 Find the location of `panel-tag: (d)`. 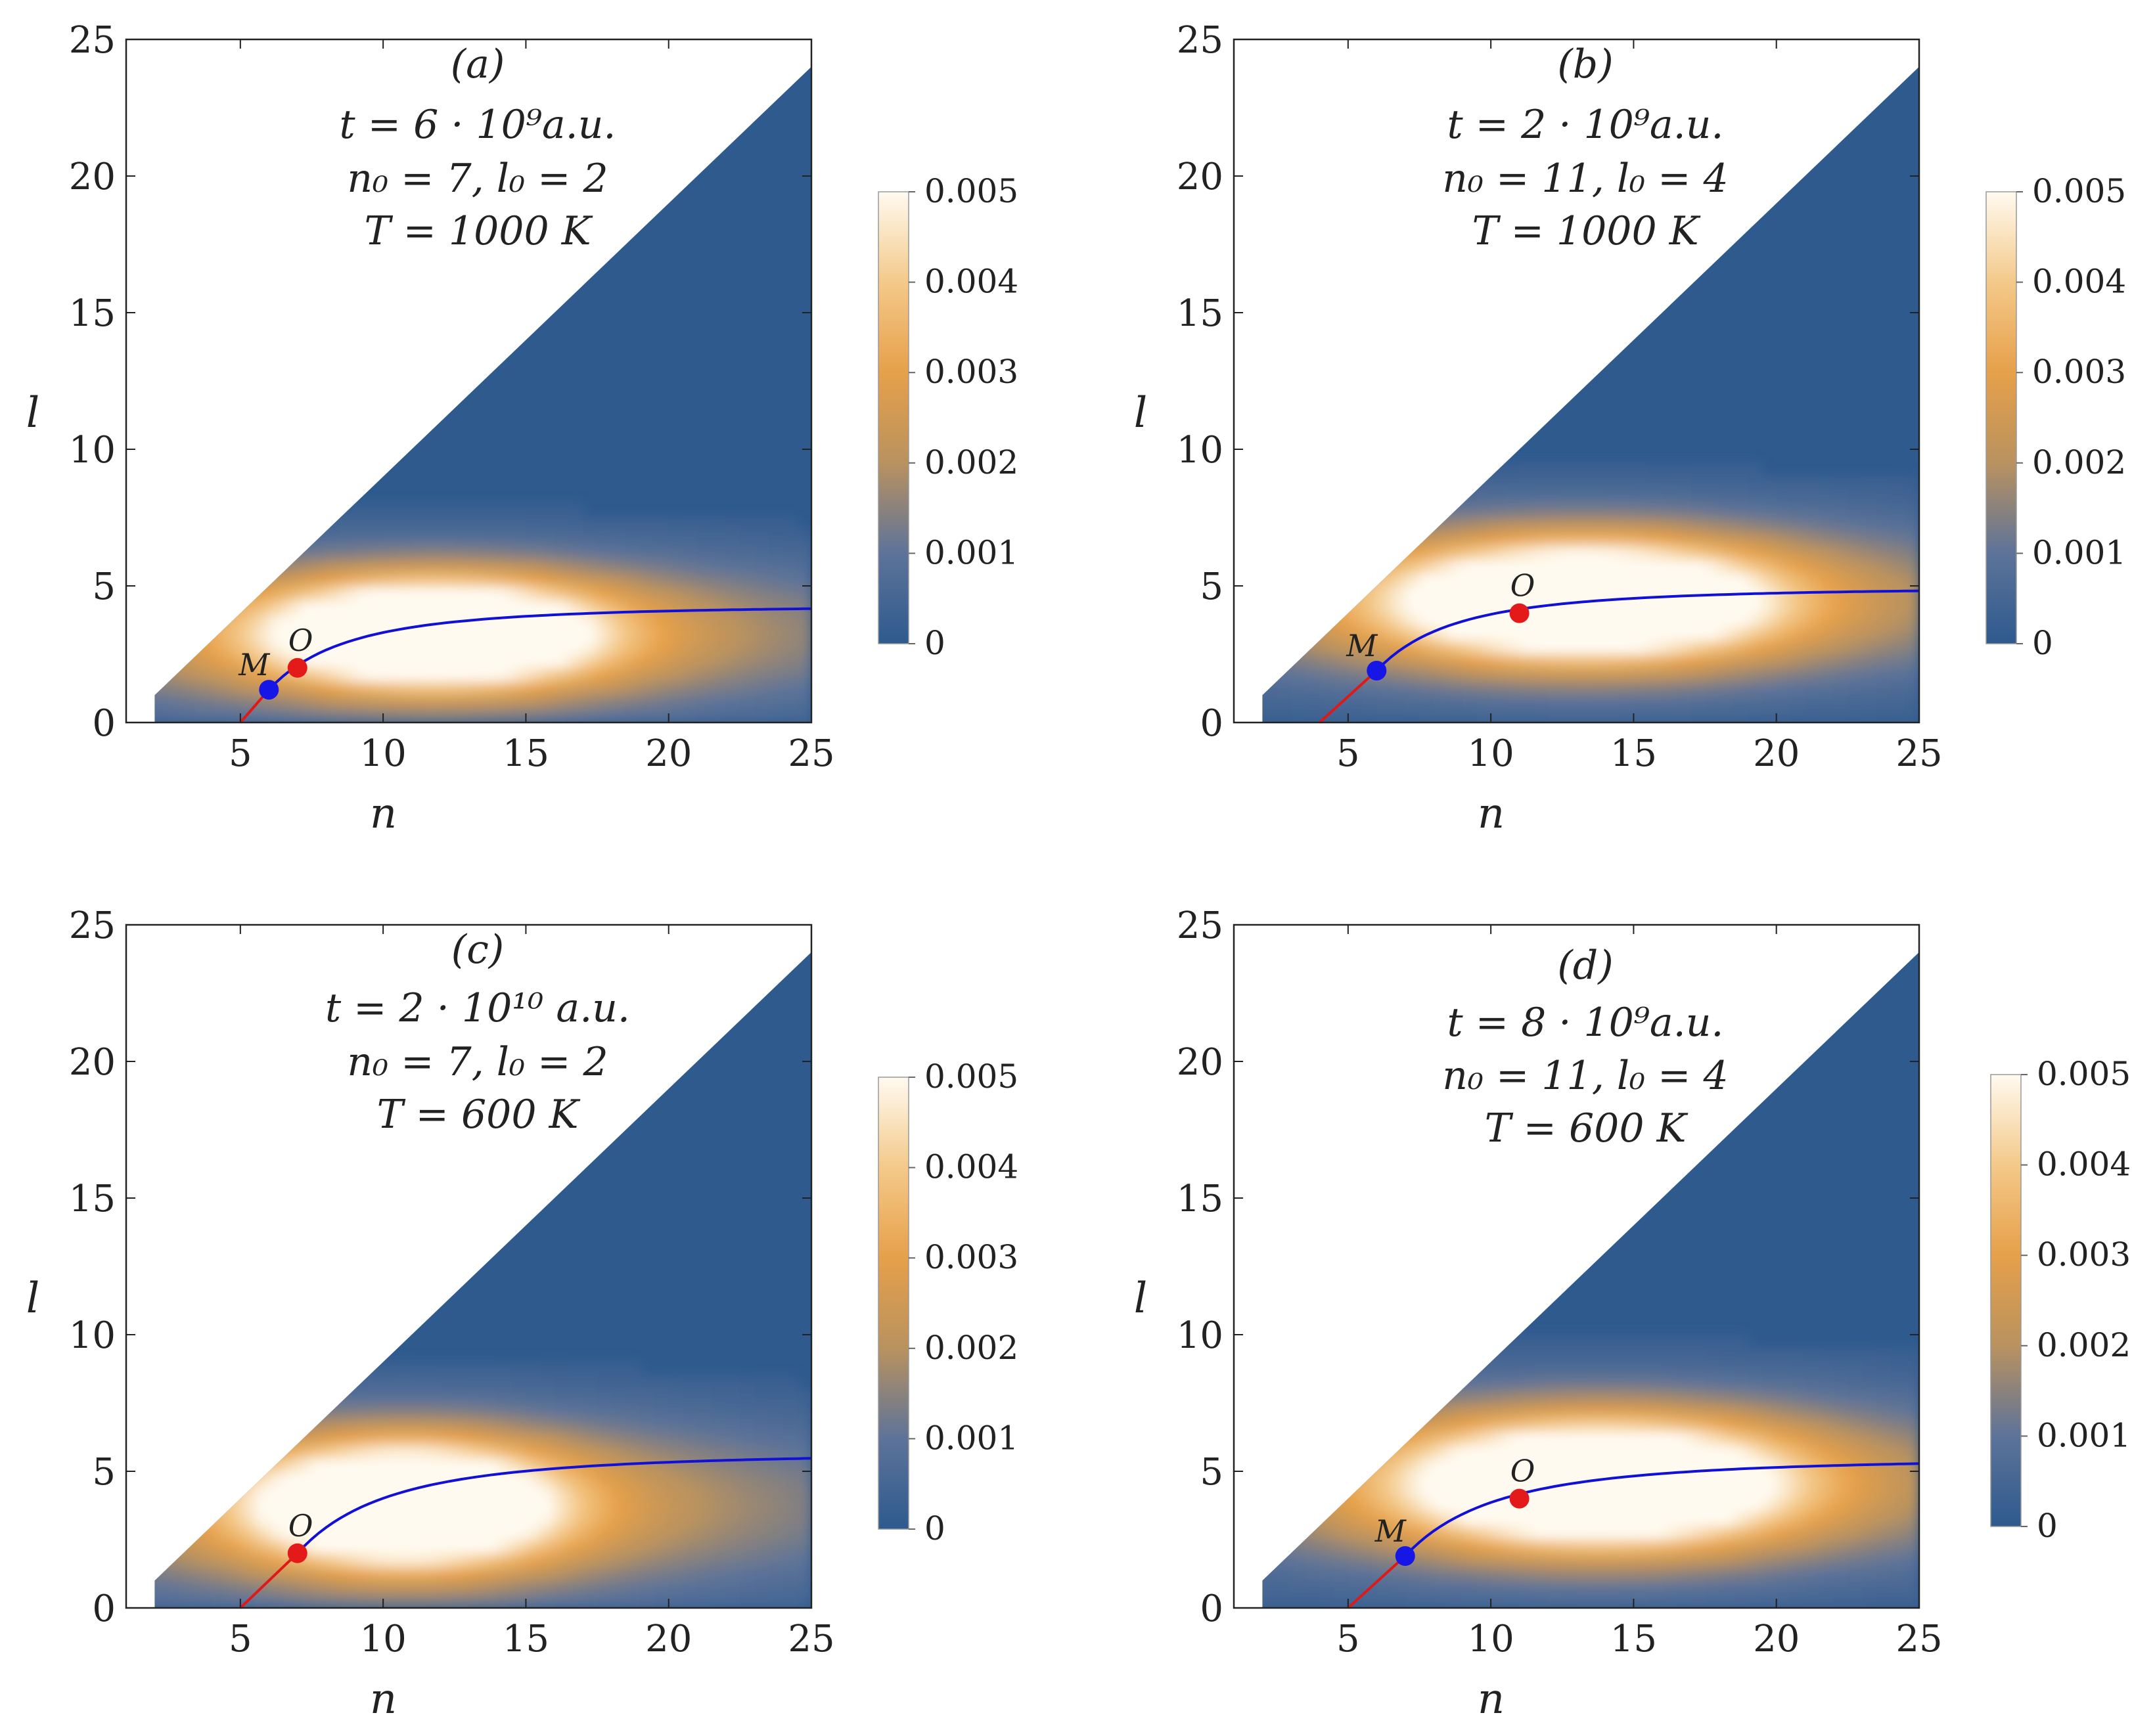

panel-tag: (d) is located at coordinates (1585, 966).